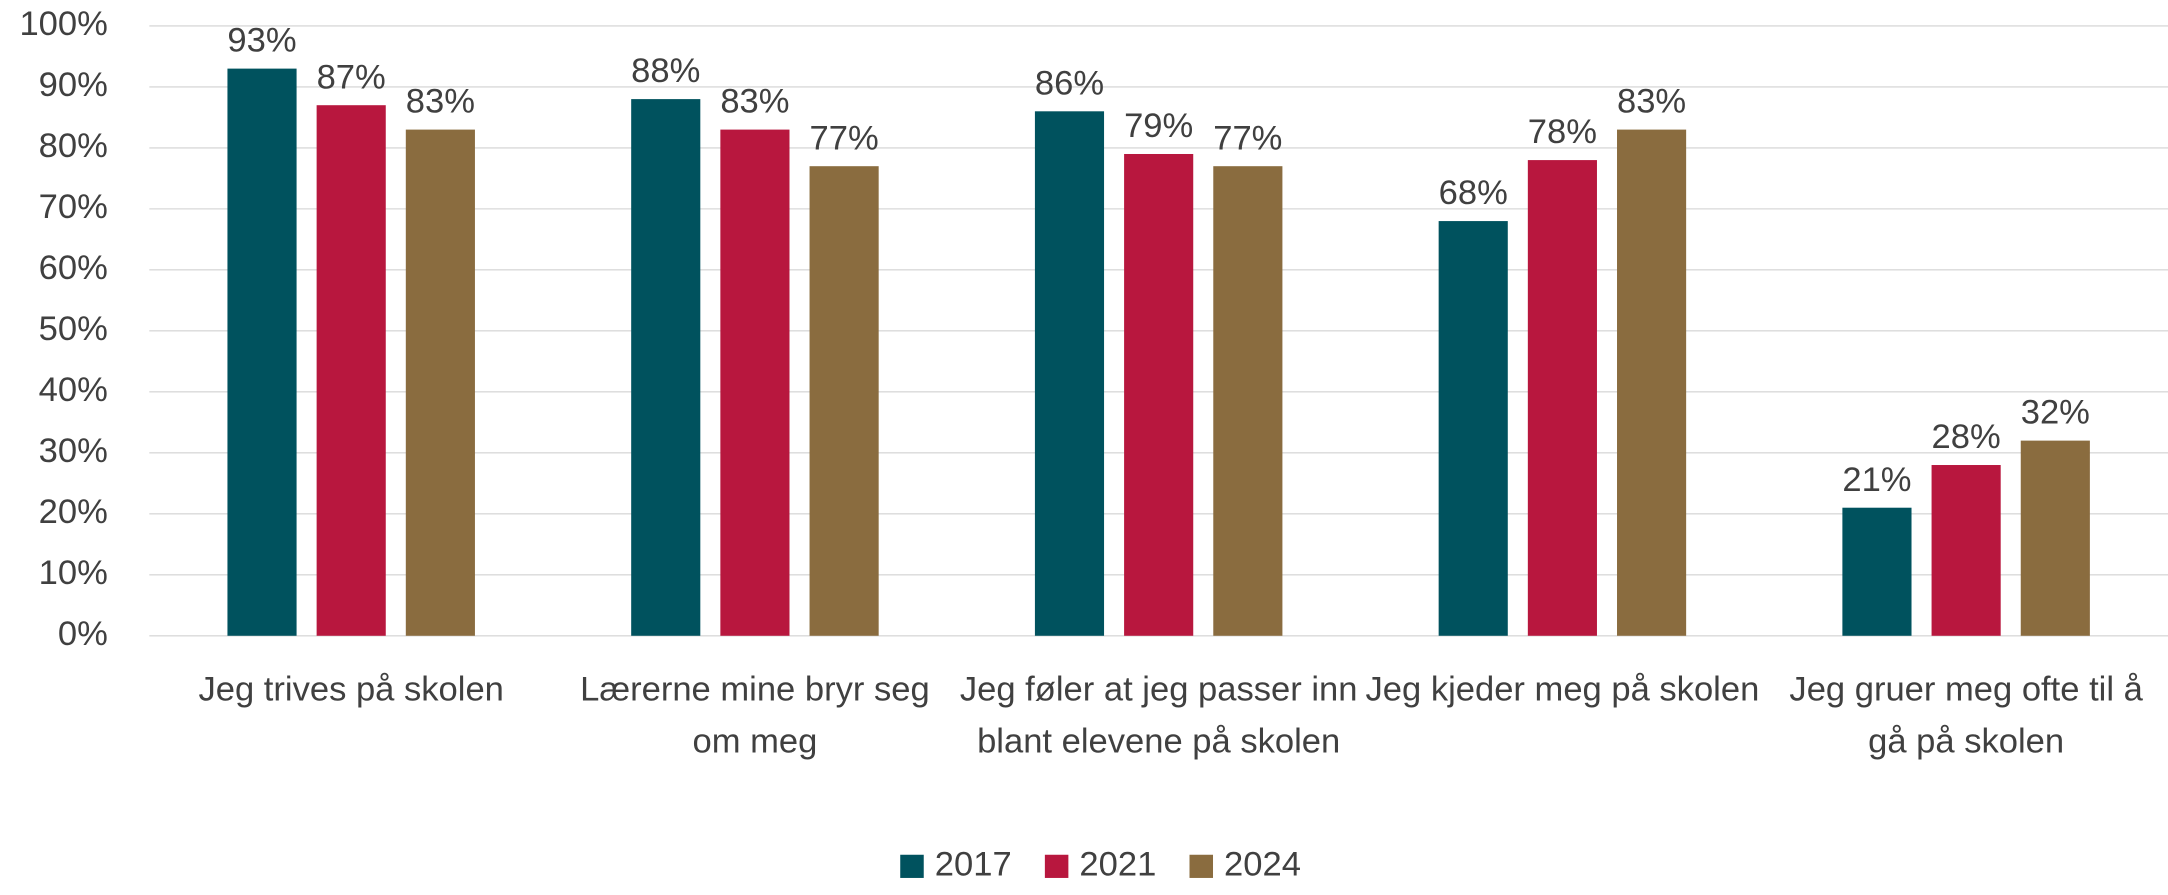  What do you see at coordinates (1069, 84) in the screenshot?
I see `data-label: 86%` at bounding box center [1069, 84].